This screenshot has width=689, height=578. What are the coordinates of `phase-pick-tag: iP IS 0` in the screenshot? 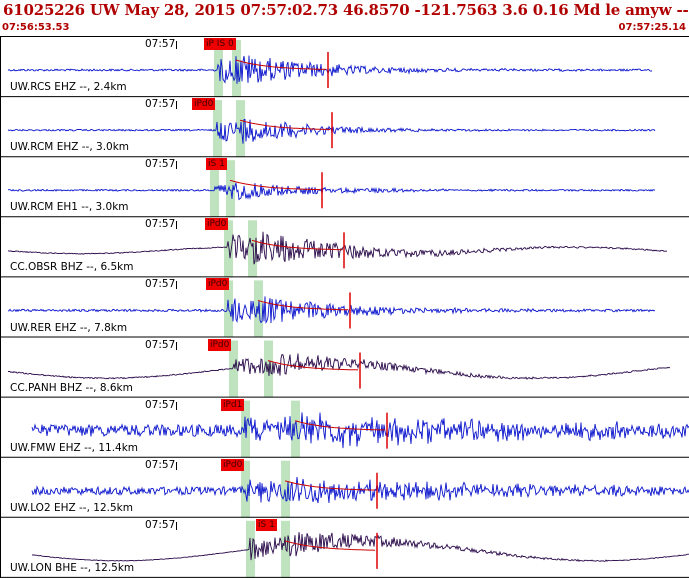 It's located at (220, 44).